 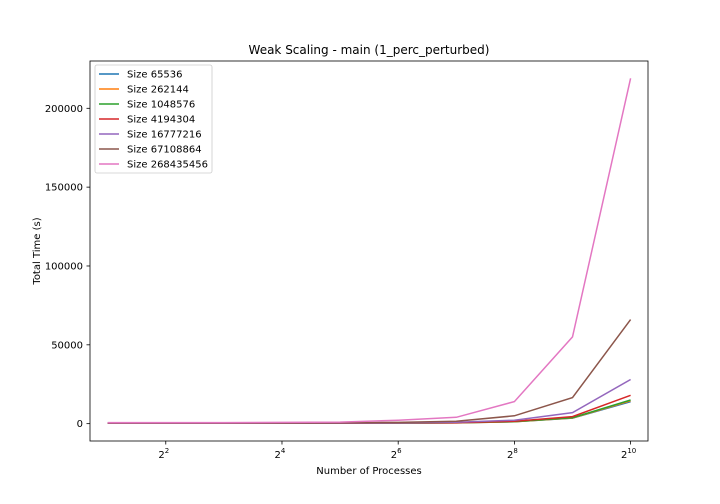 What do you see at coordinates (164, 150) in the screenshot?
I see `legend-label: Size 67108864` at bounding box center [164, 150].